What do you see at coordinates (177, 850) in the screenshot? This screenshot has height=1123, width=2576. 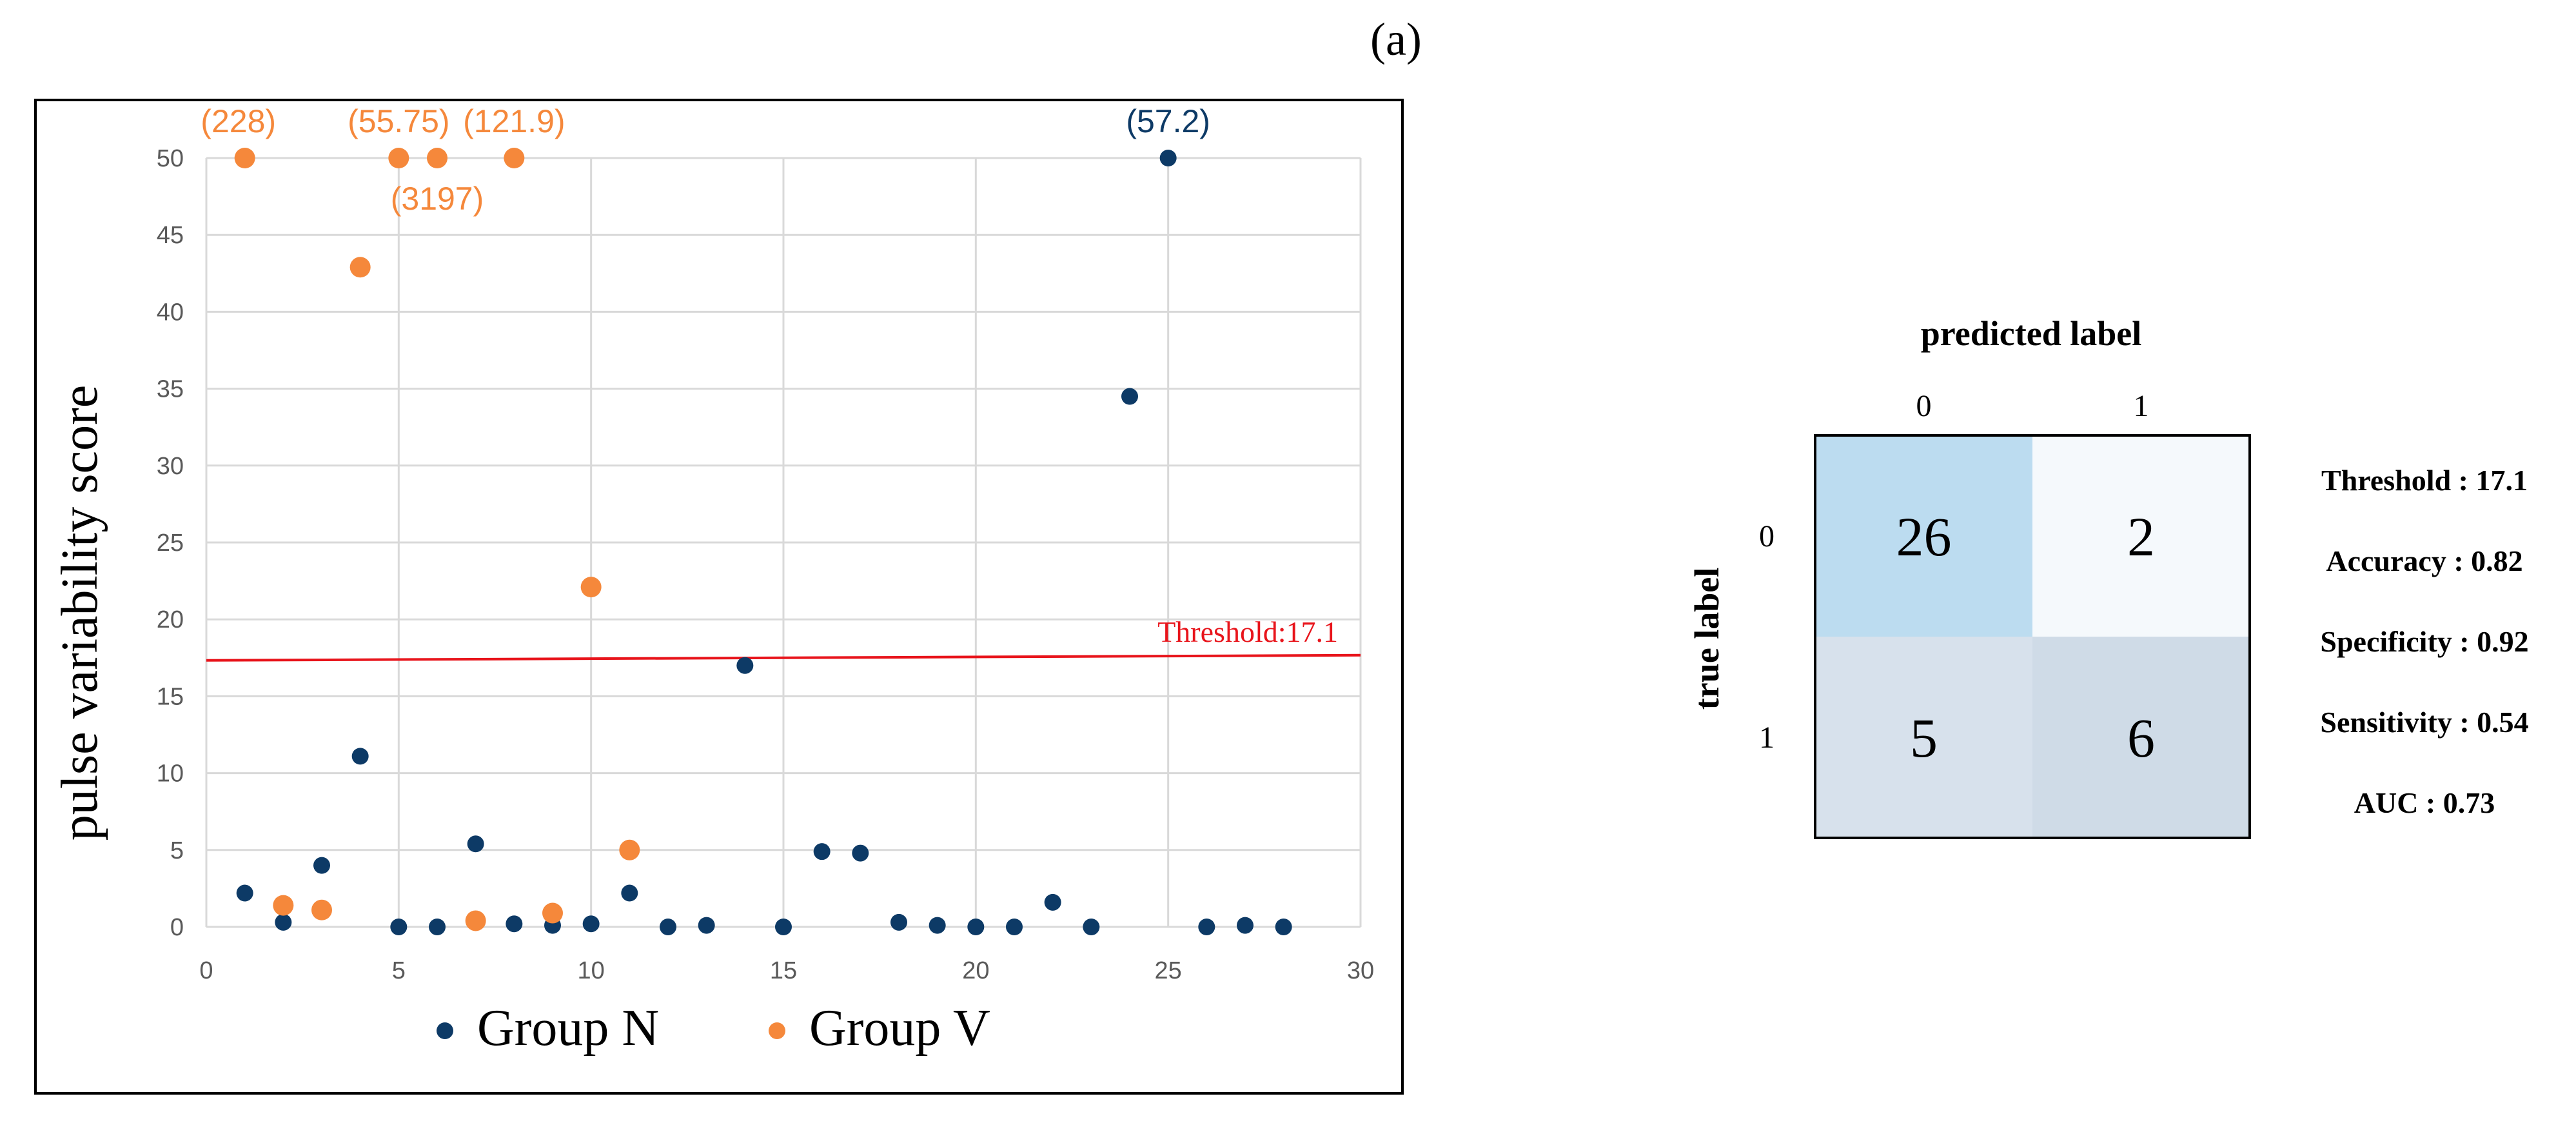 I see `y-tick-label: 5` at bounding box center [177, 850].